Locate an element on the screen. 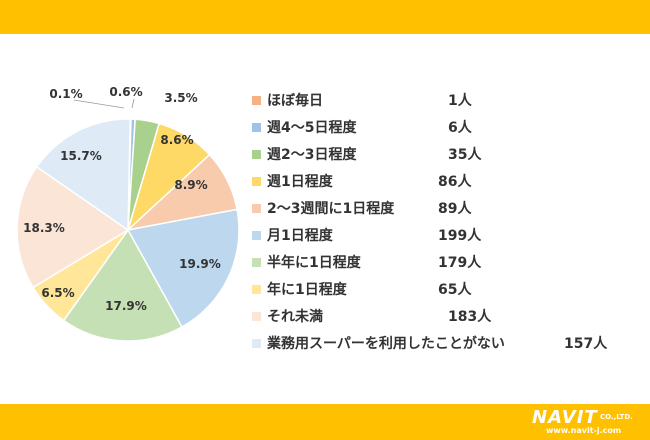 The height and width of the screenshot is (440, 650). legend-label: 業務用スーパーを利用したことがない is located at coordinates (386, 344).